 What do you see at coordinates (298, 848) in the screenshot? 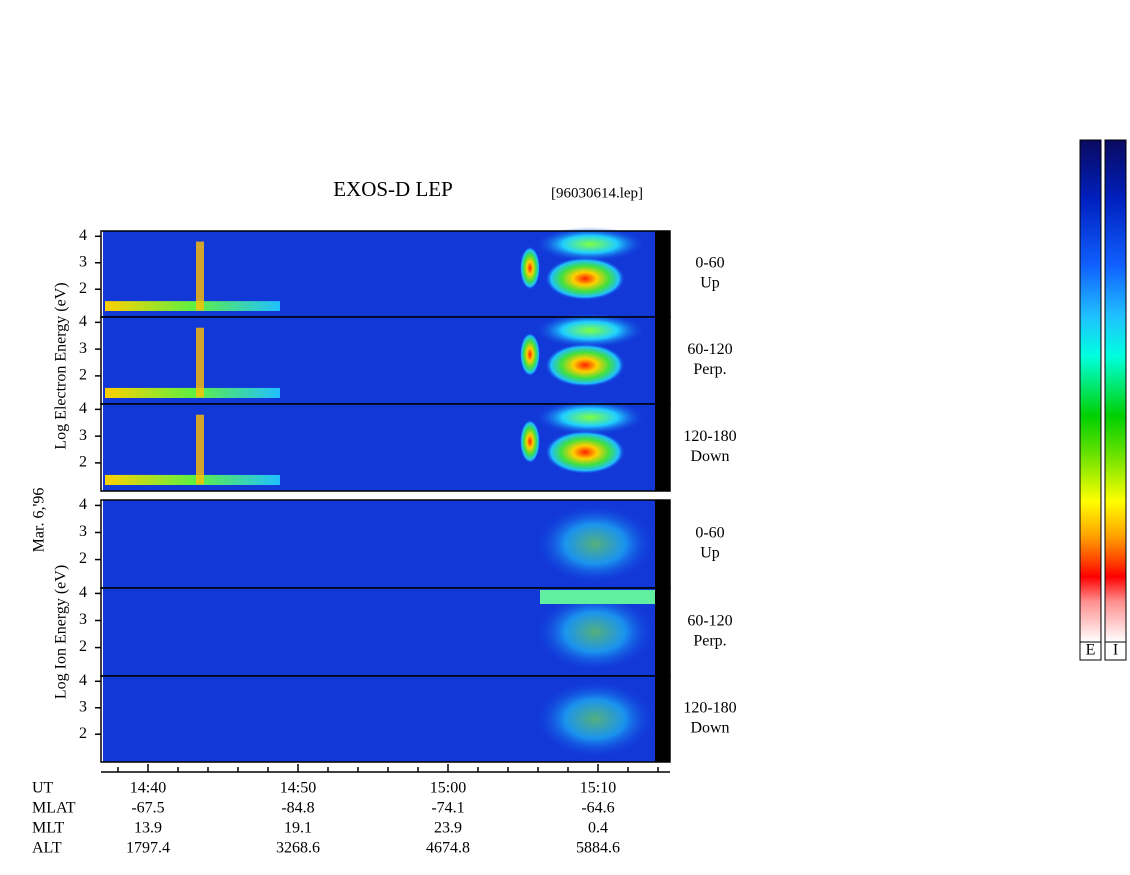
I see `orbit-value: 3268.6` at bounding box center [298, 848].